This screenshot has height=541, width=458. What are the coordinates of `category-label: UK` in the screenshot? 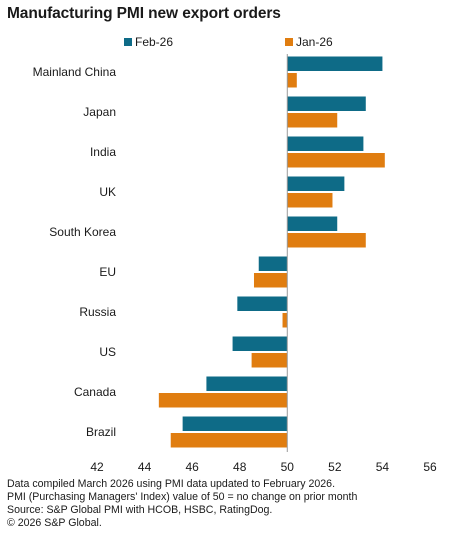 It's located at (107, 192).